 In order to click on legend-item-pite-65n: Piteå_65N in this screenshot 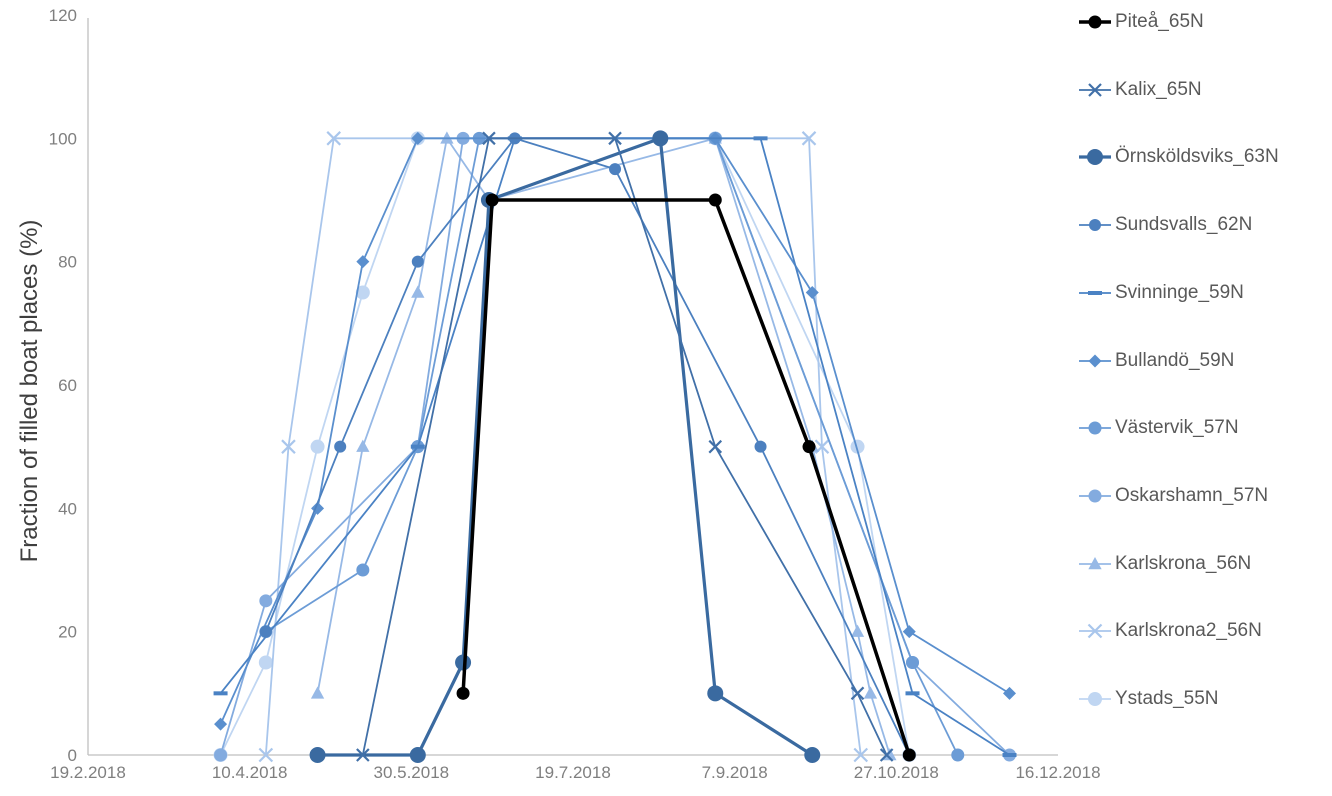, I will do `click(1141, 22)`.